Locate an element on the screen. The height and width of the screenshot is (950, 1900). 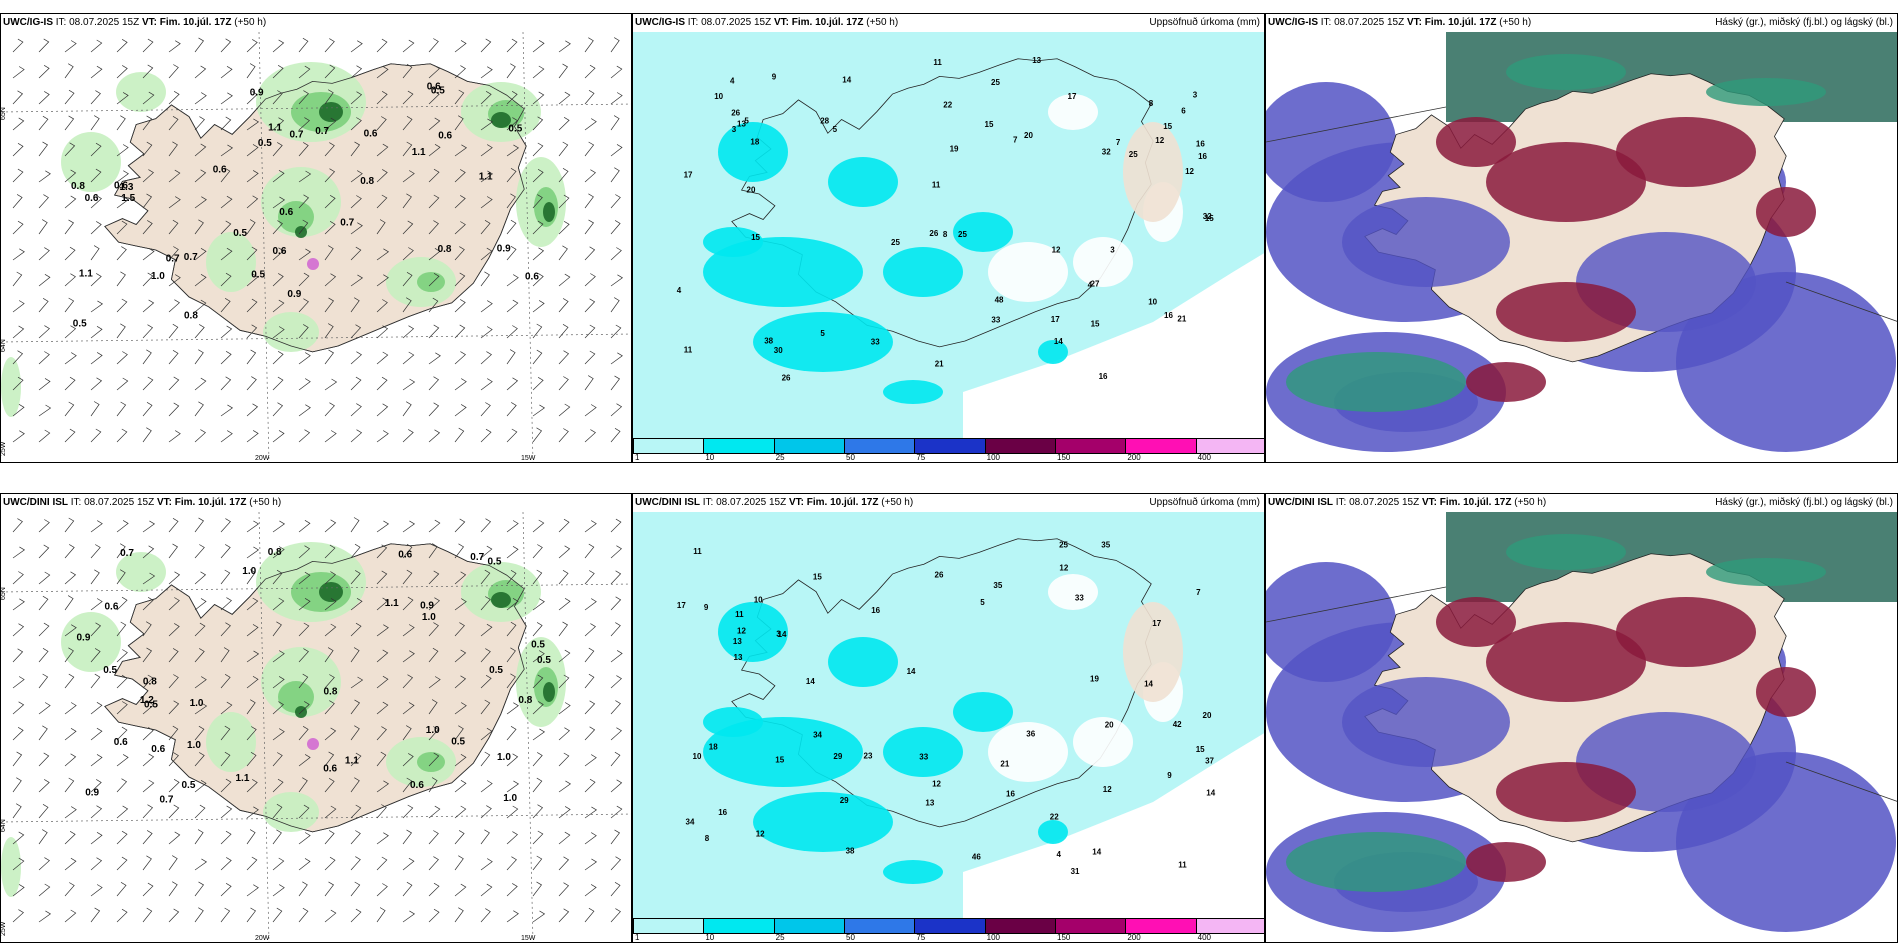
lead-time: (+50 h) is located at coordinates (1515, 22).